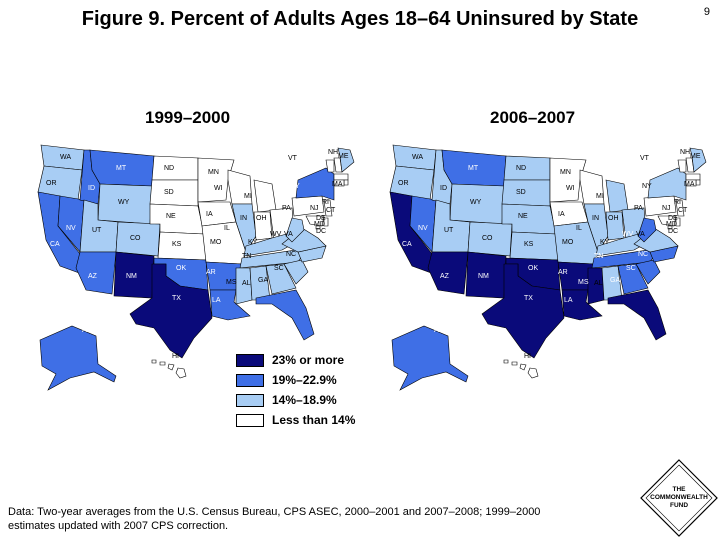 This screenshot has width=720, height=540. I want to click on state-label-sd: SD, so click(169, 192).